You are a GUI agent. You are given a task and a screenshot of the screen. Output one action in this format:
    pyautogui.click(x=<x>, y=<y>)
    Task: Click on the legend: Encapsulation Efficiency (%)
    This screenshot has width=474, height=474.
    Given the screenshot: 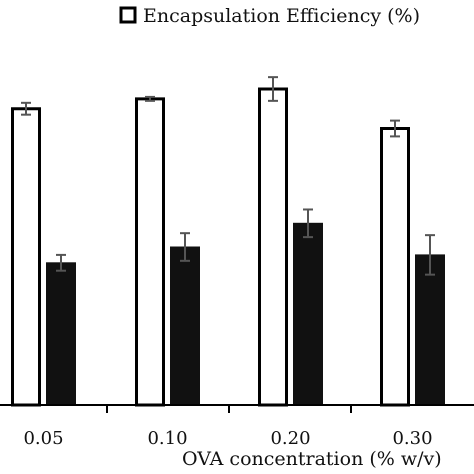 What is the action you would take?
    pyautogui.click(x=269, y=16)
    